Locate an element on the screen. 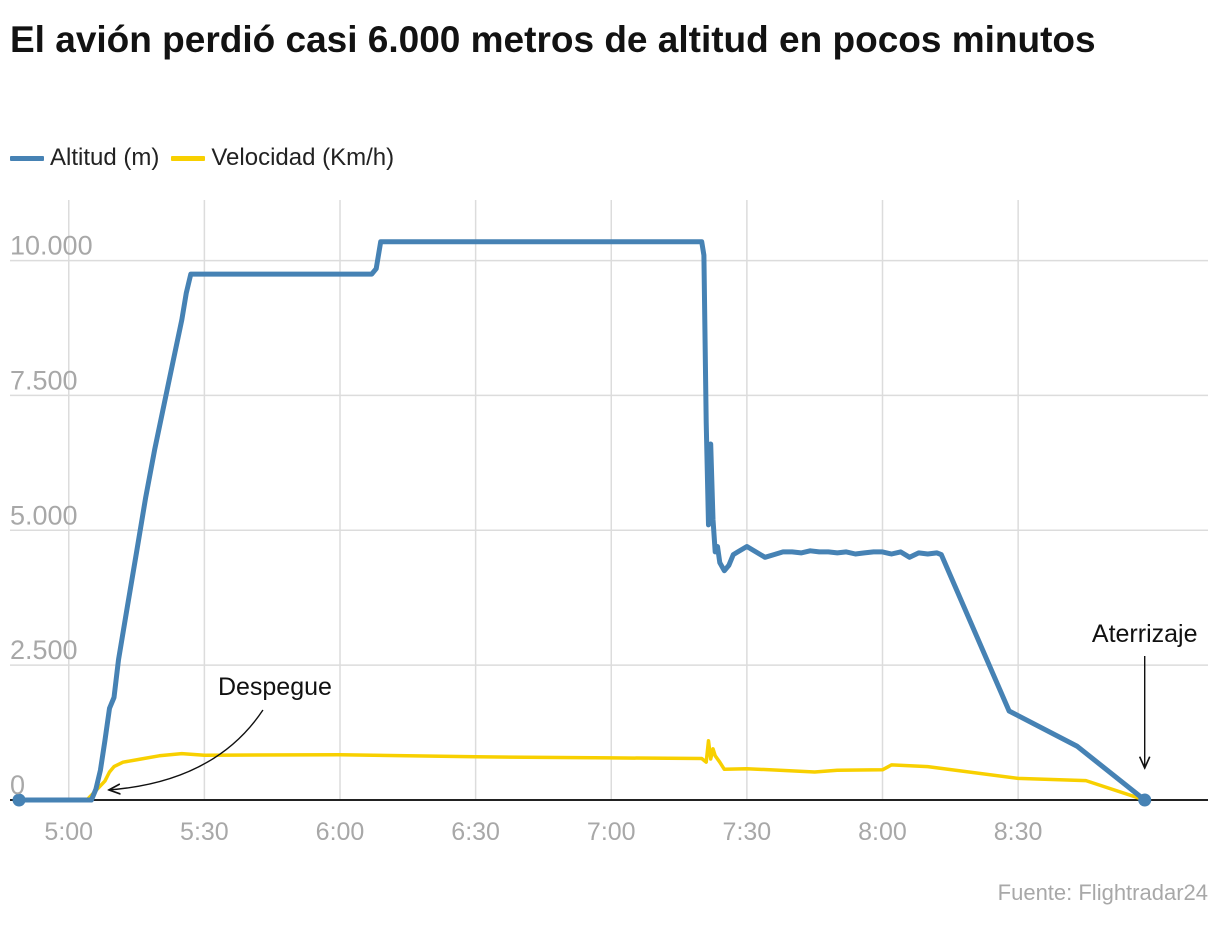 This screenshot has height=926, width=1220. x-tick-label: 8:00 is located at coordinates (882, 832).